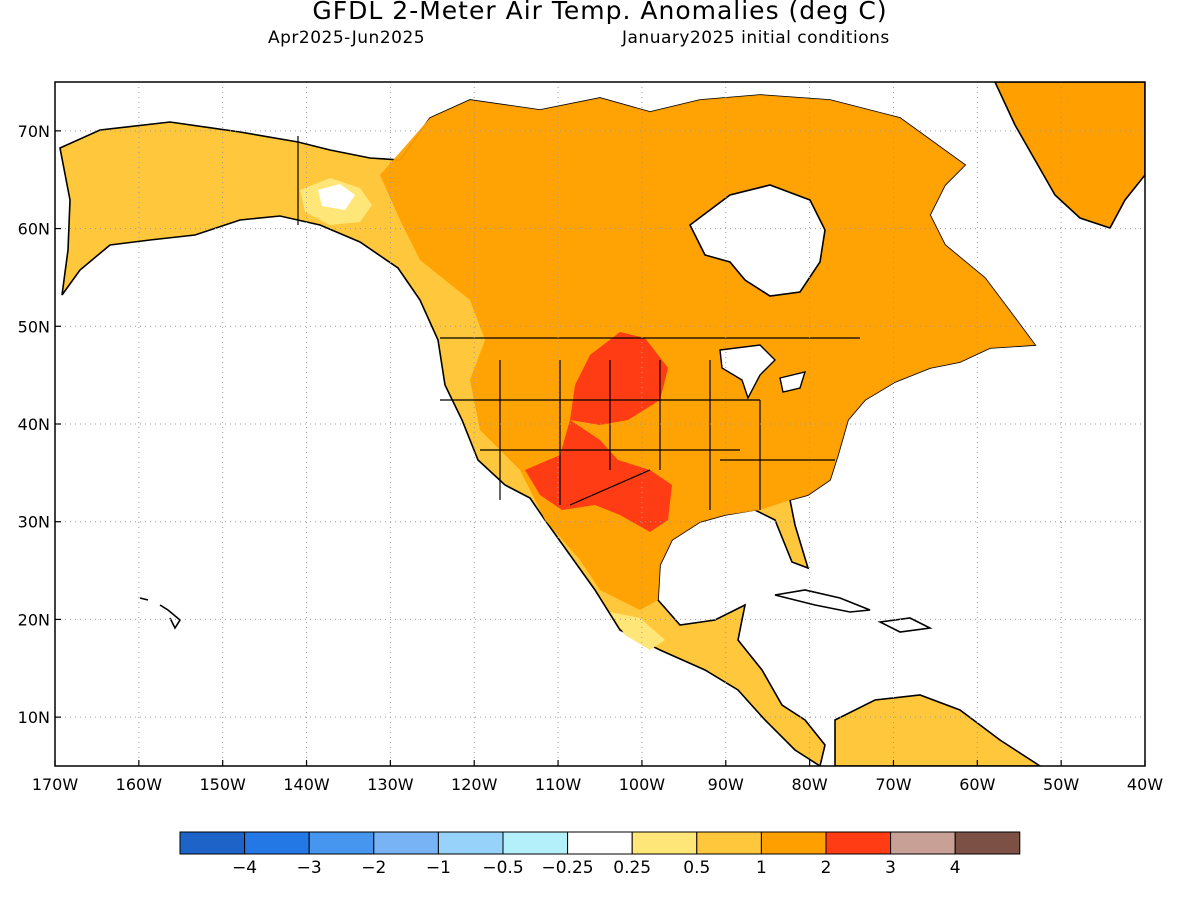 The height and width of the screenshot is (900, 1200). Describe the element at coordinates (34, 229) in the screenshot. I see `latitude-label: 60N` at that location.